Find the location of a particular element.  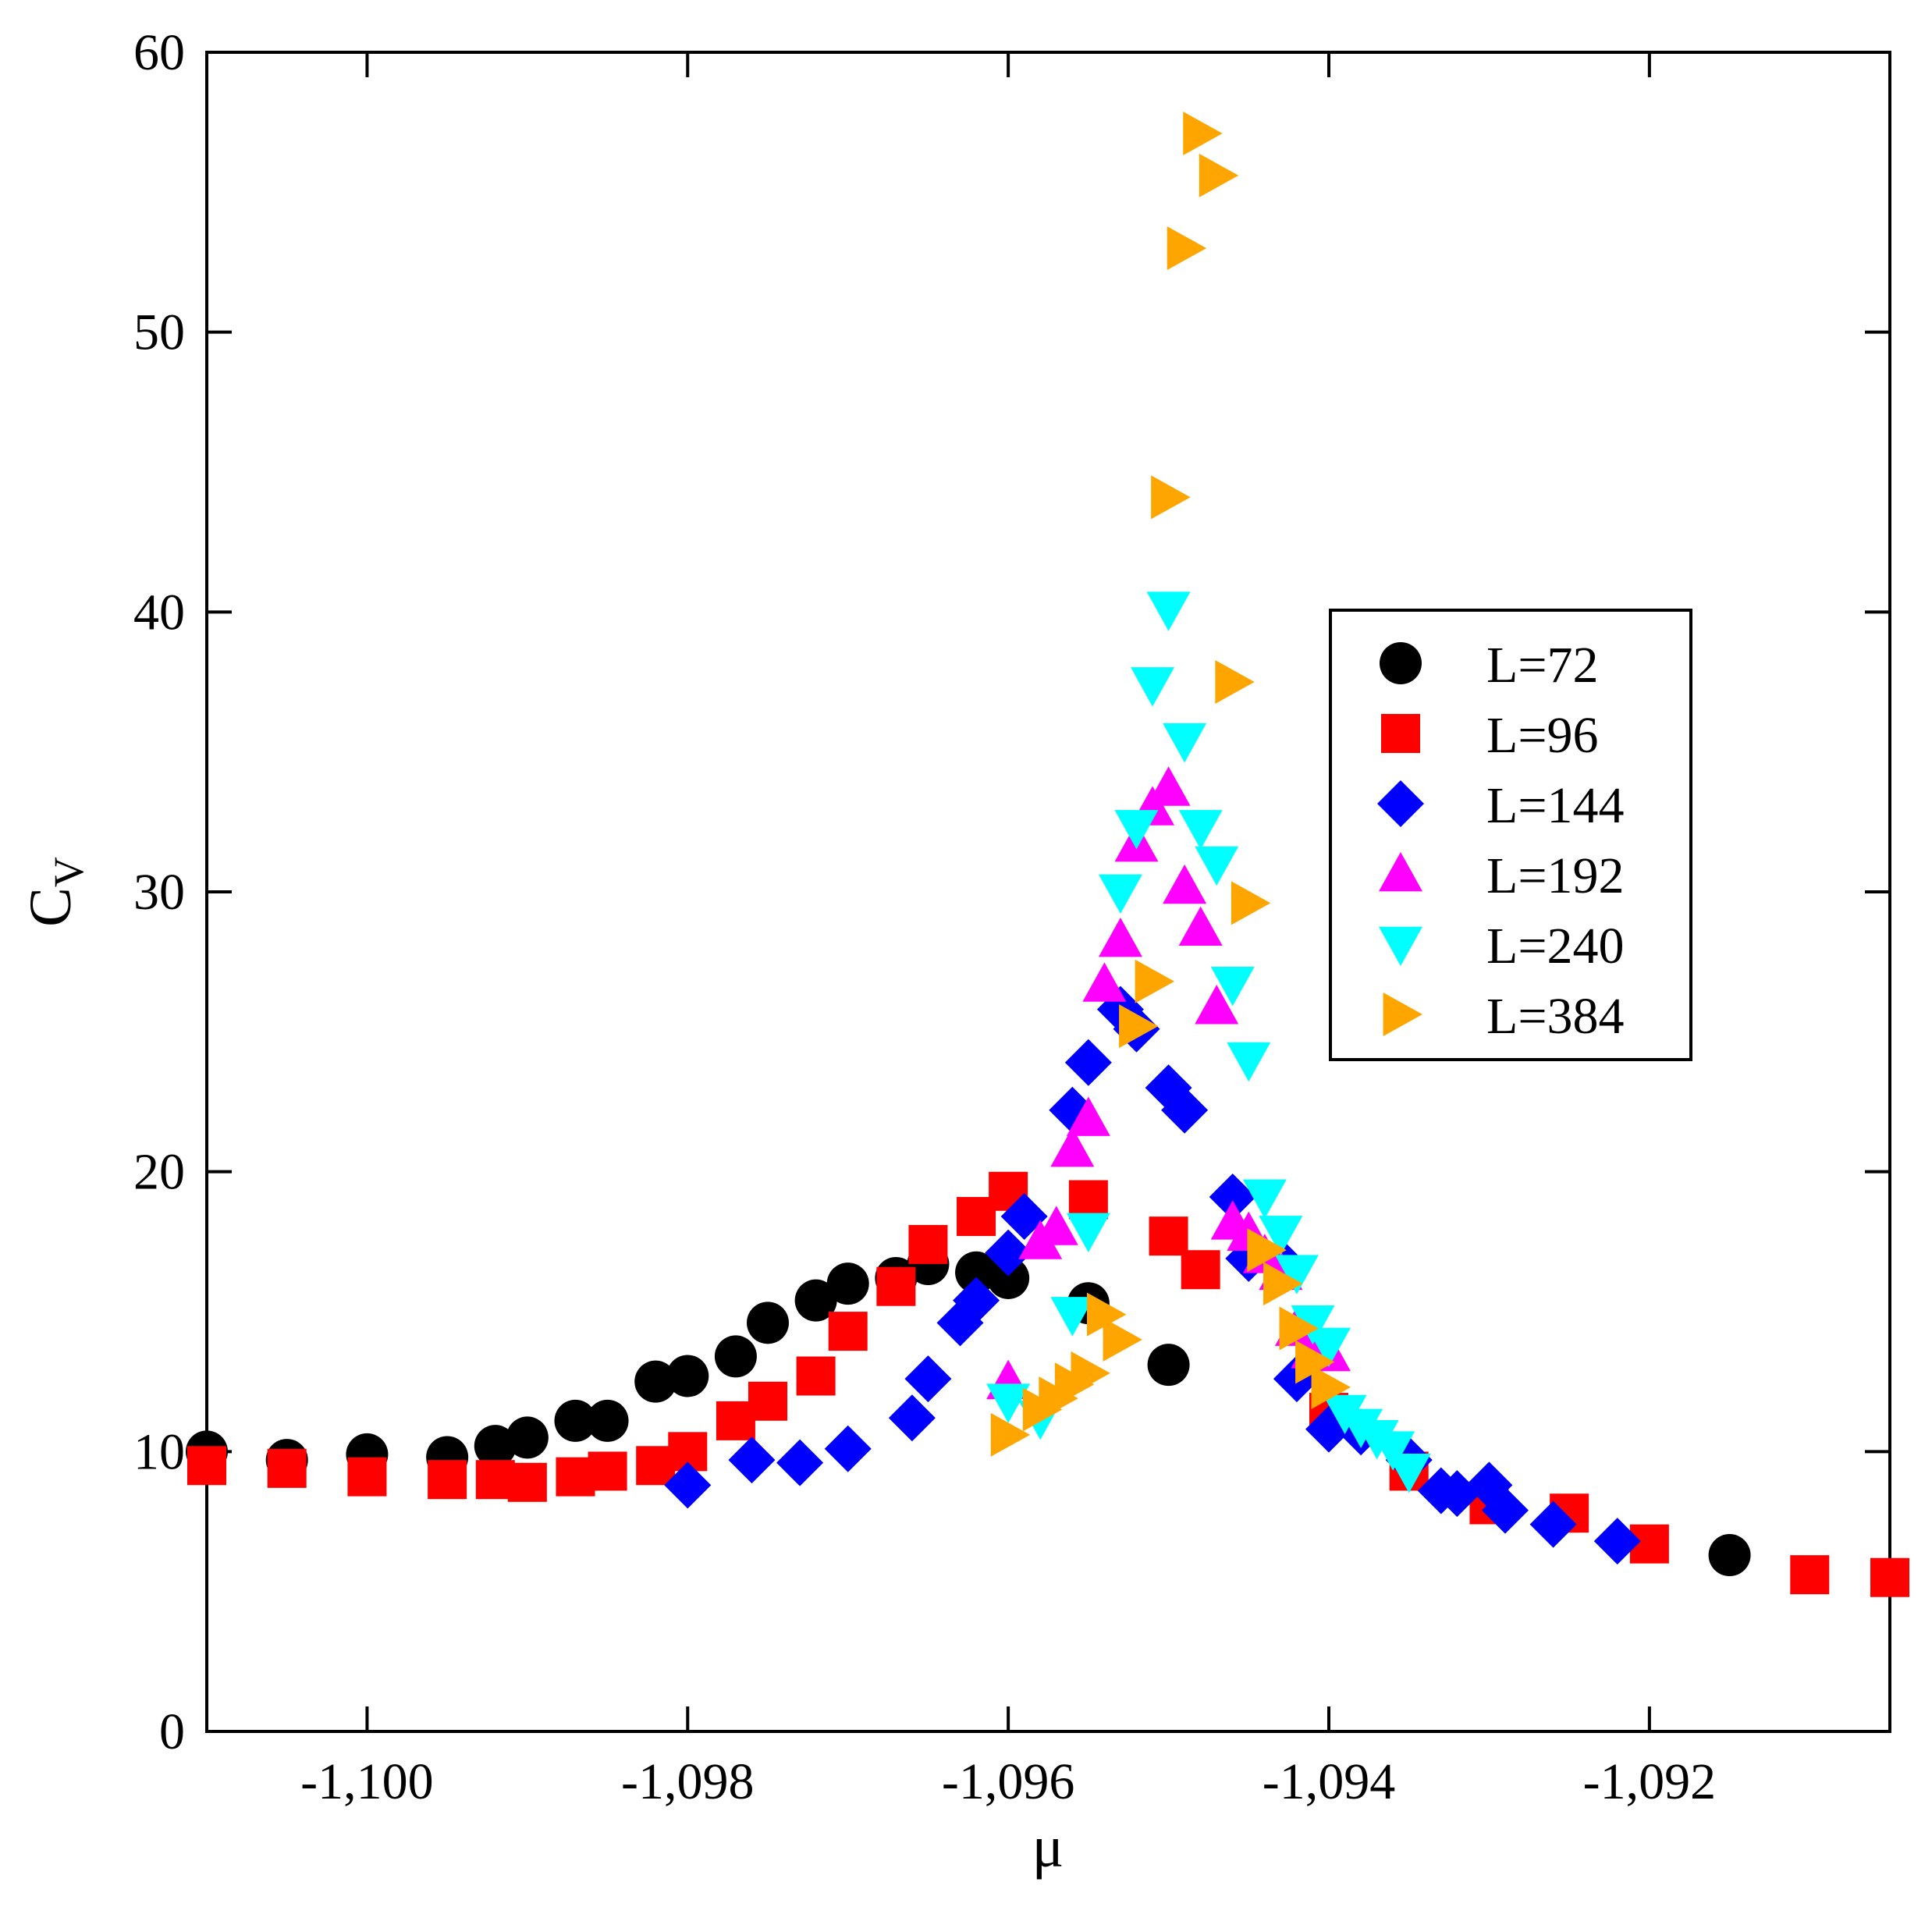

y-tick-label: 40 is located at coordinates (159, 612).